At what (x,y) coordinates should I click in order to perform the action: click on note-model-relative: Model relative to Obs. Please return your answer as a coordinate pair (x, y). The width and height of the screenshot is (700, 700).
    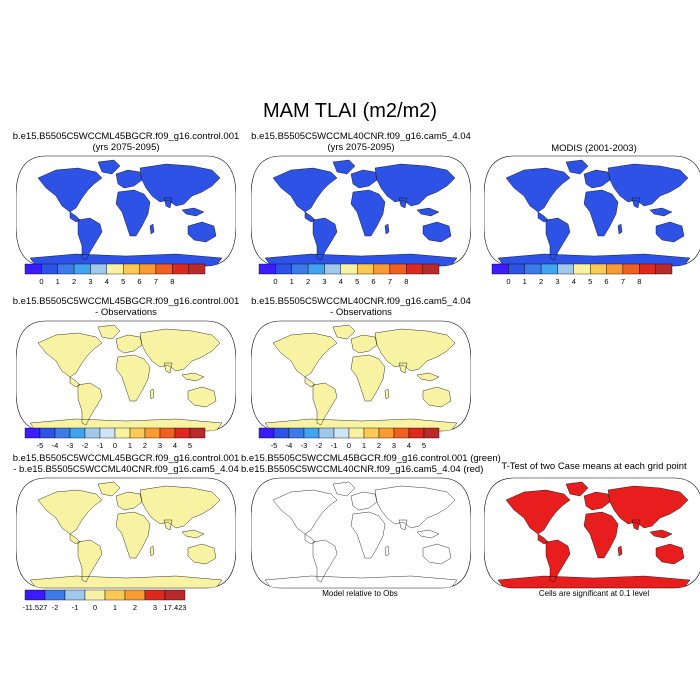
    Looking at the image, I should click on (360, 593).